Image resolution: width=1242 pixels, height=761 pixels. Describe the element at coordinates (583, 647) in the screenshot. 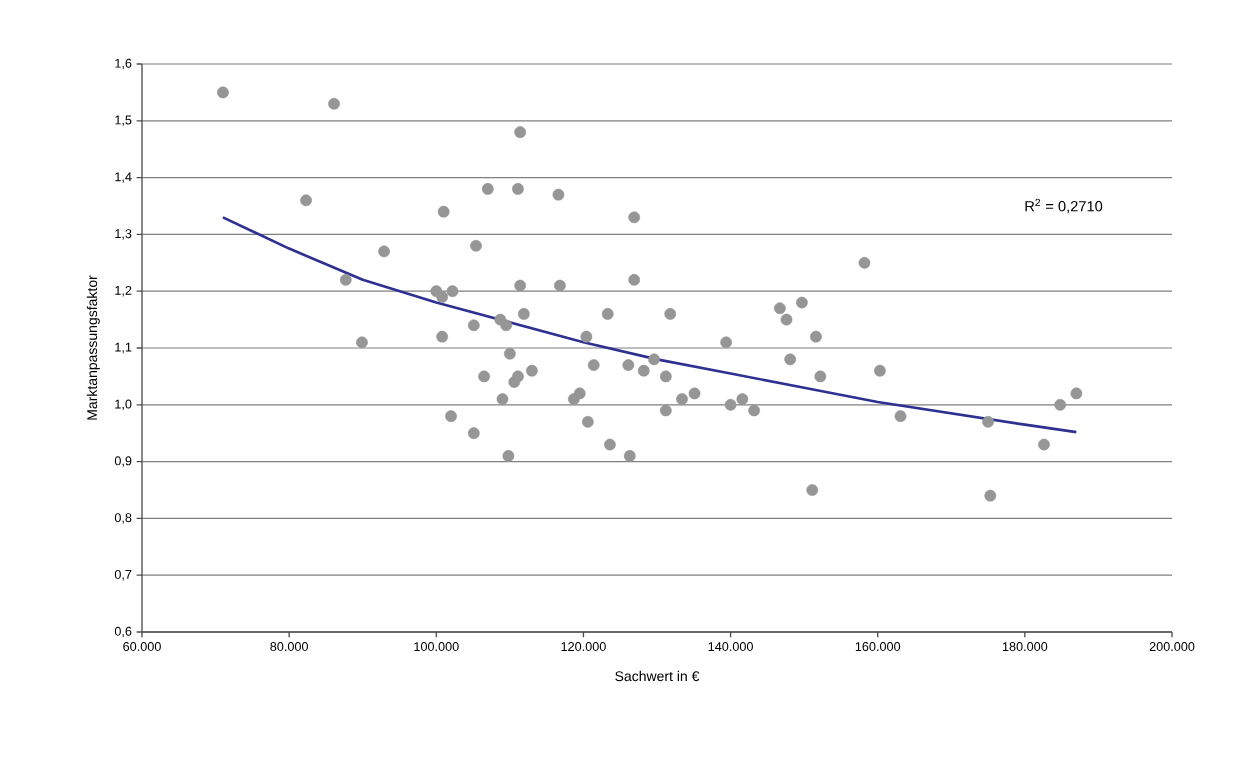

I see `x-tick-label: 120.000` at that location.